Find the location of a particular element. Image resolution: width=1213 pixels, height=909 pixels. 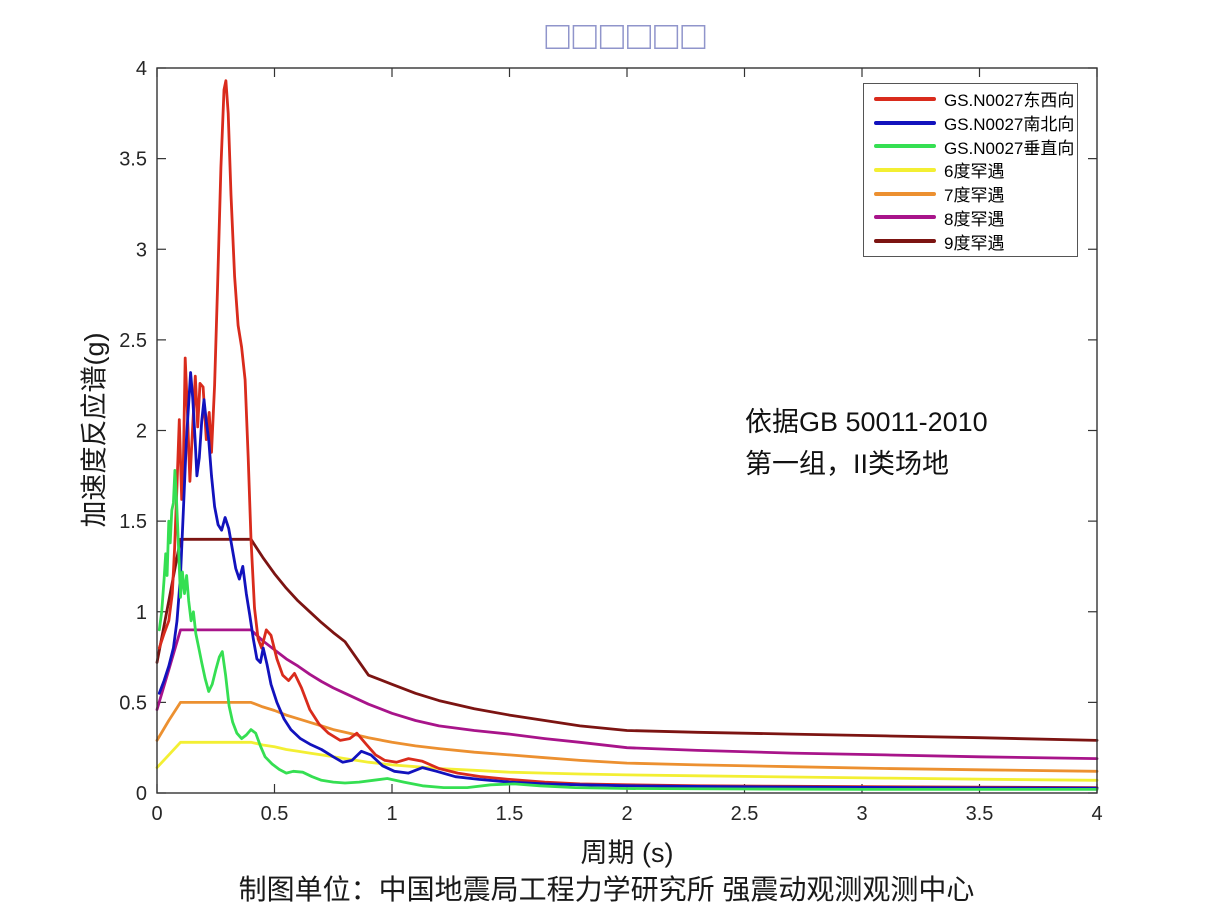

x-tick-label: 3 is located at coordinates (861, 814).